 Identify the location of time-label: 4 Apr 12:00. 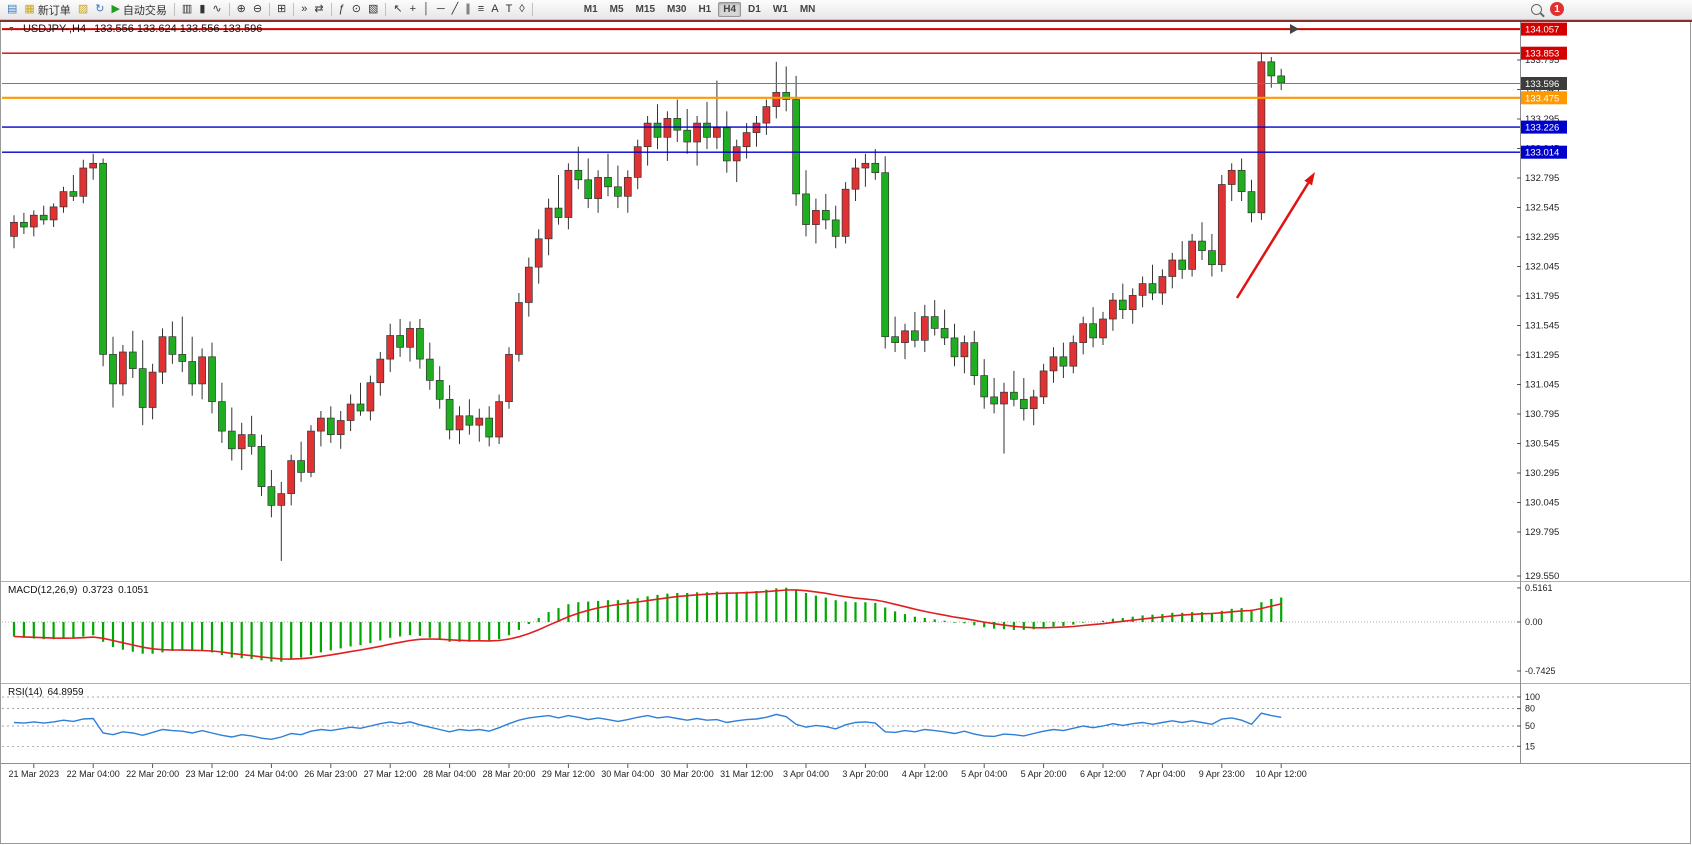
(925, 774).